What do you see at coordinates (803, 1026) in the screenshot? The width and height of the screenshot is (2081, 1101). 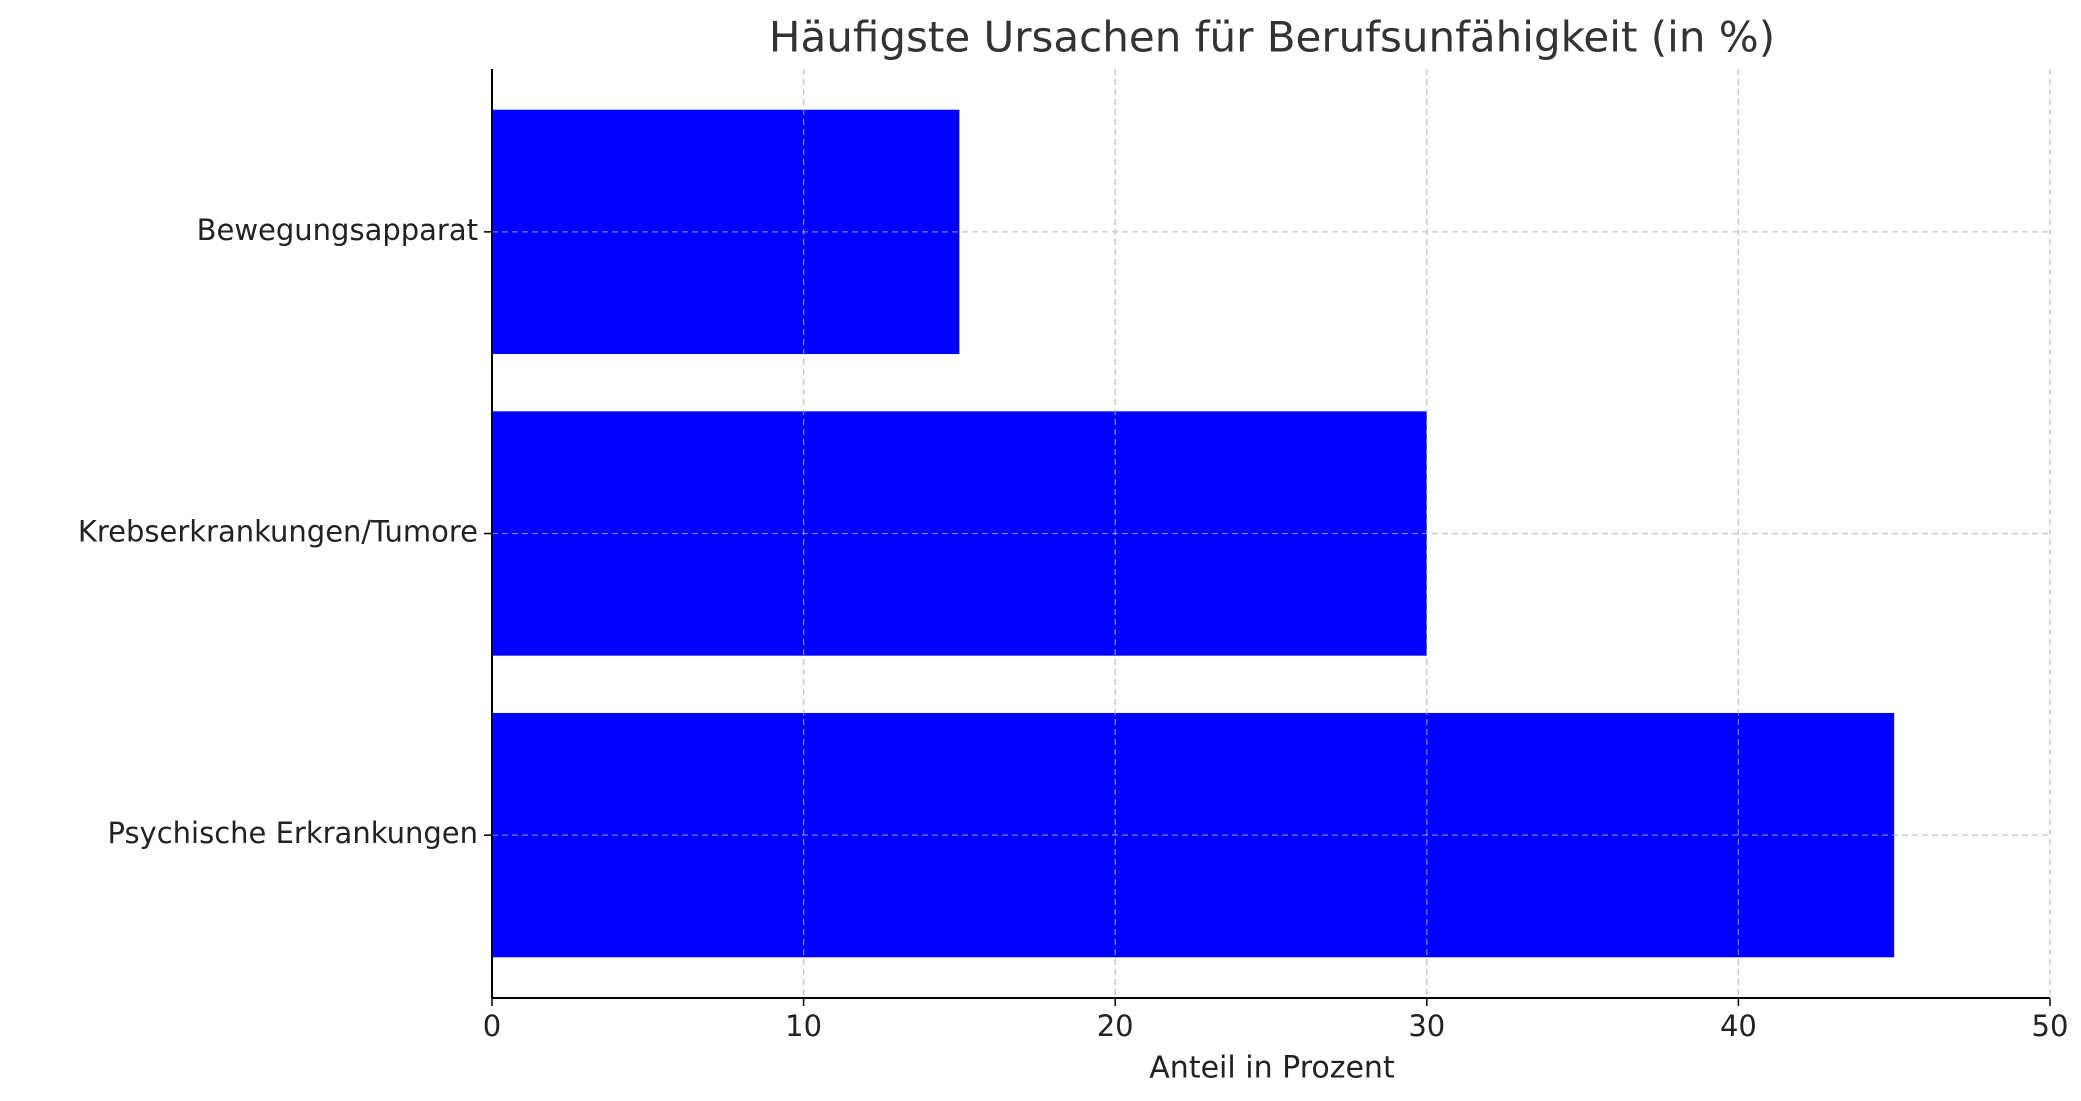 I see `x-tick-label: 10` at bounding box center [803, 1026].